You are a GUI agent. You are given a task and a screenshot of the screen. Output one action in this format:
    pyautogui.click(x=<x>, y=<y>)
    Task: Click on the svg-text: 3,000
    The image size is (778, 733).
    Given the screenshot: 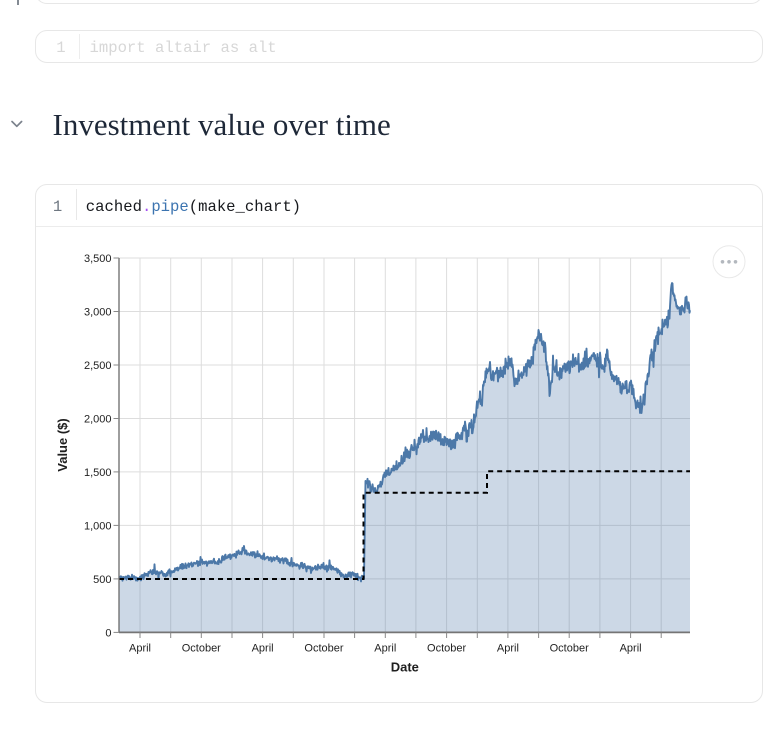 What is the action you would take?
    pyautogui.click(x=98, y=312)
    